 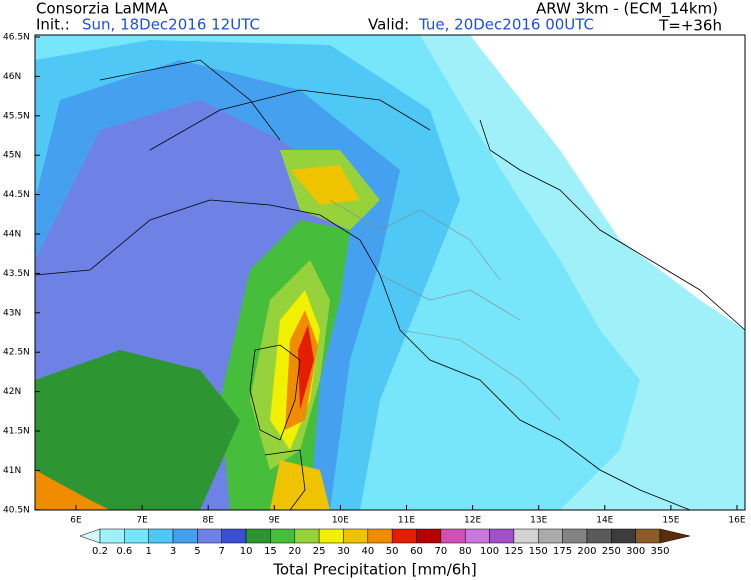 What do you see at coordinates (102, 9) in the screenshot?
I see `title: Consorzia LaMMA` at bounding box center [102, 9].